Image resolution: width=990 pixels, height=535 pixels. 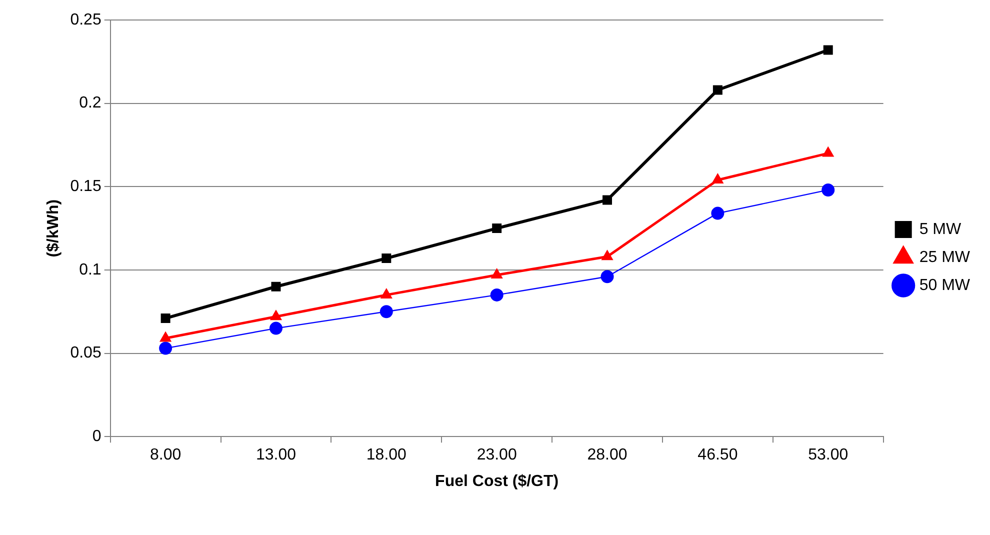 What do you see at coordinates (828, 455) in the screenshot?
I see `x-tick-label: 53.00` at bounding box center [828, 455].